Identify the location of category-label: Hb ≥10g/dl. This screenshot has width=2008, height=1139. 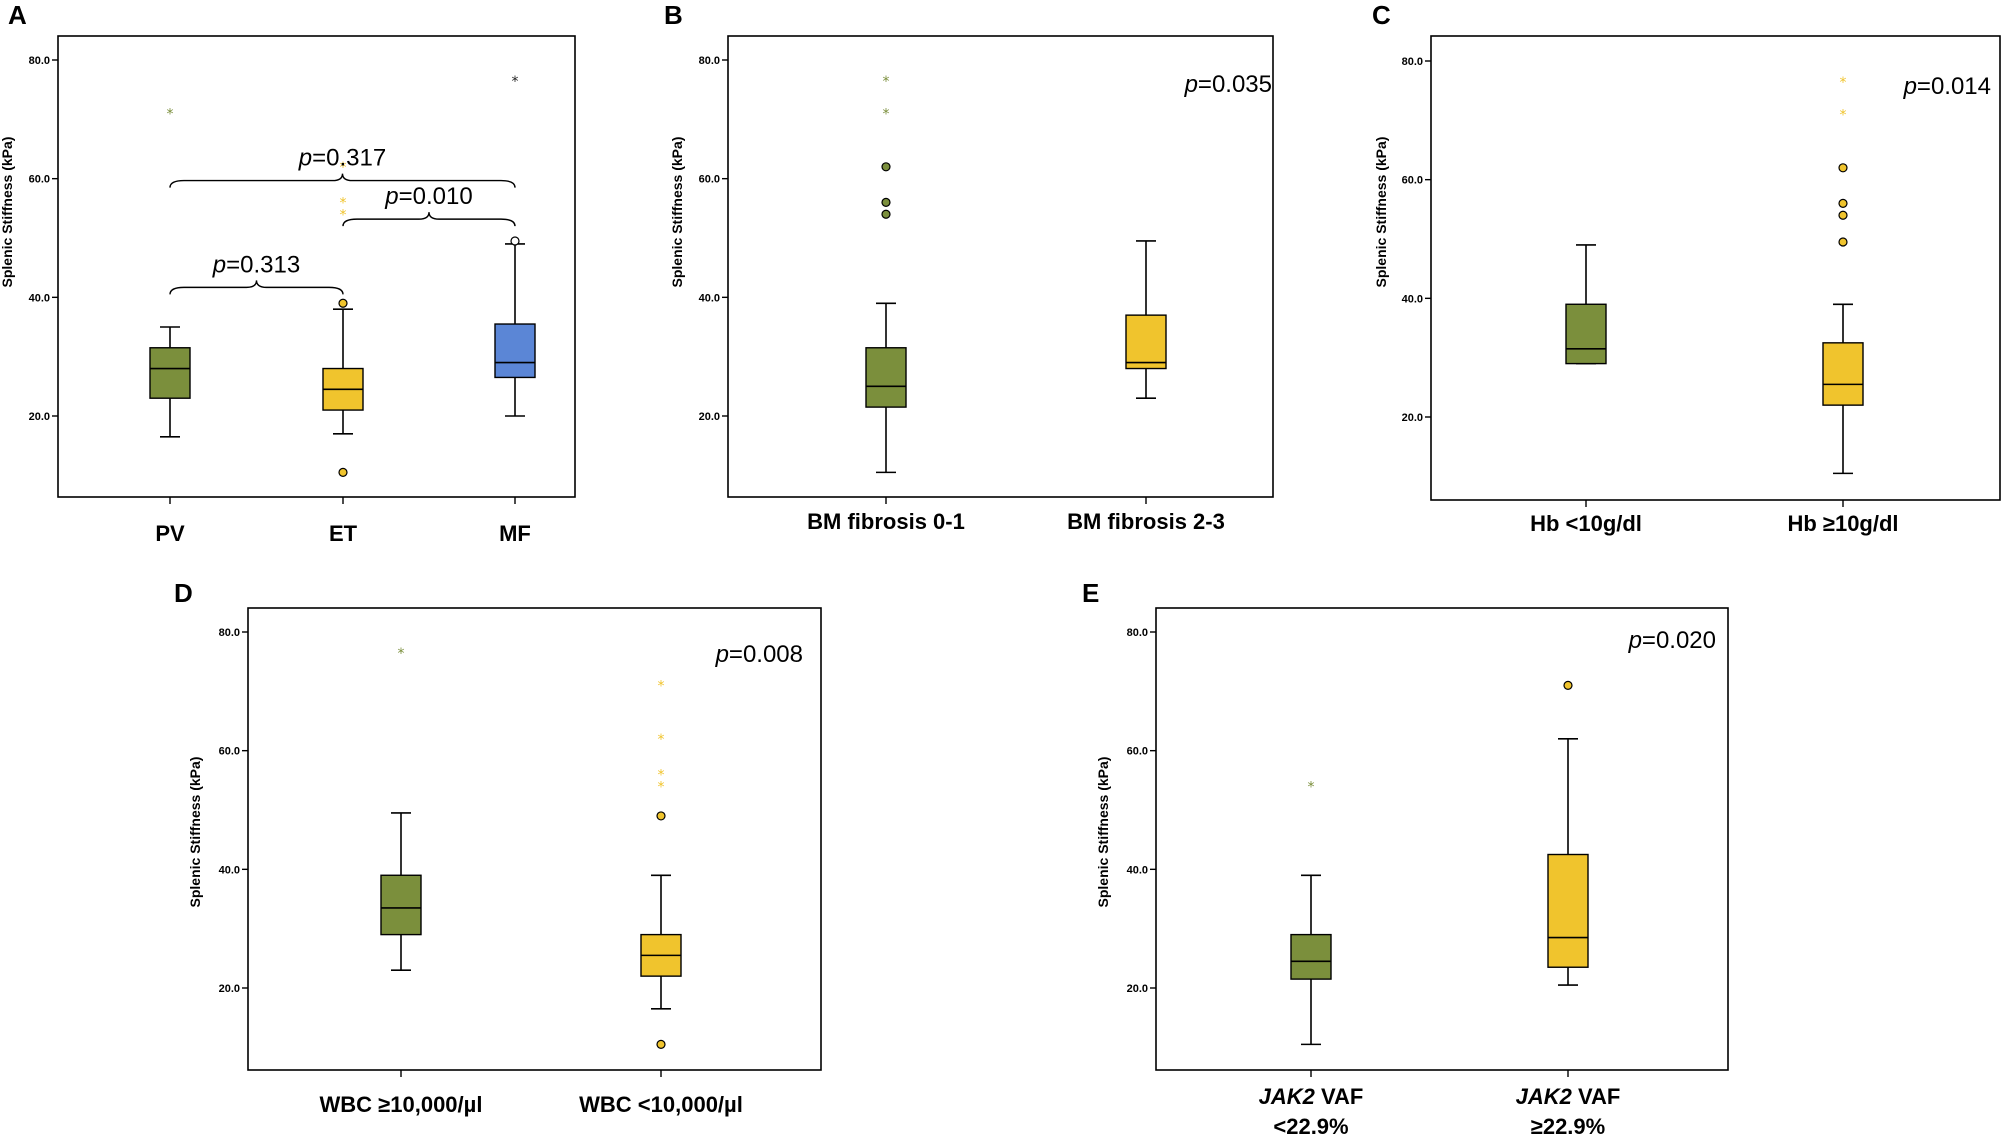
(1842, 523).